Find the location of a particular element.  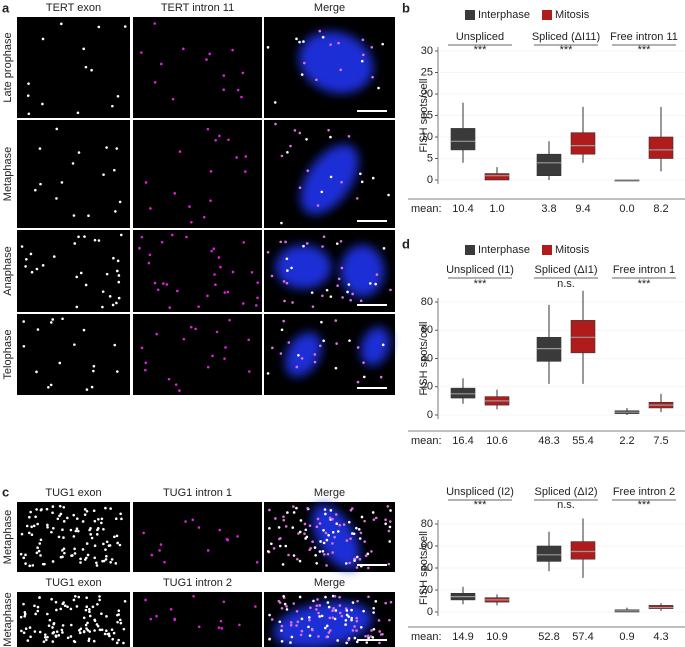

legend-swatch is located at coordinates (470, 250).